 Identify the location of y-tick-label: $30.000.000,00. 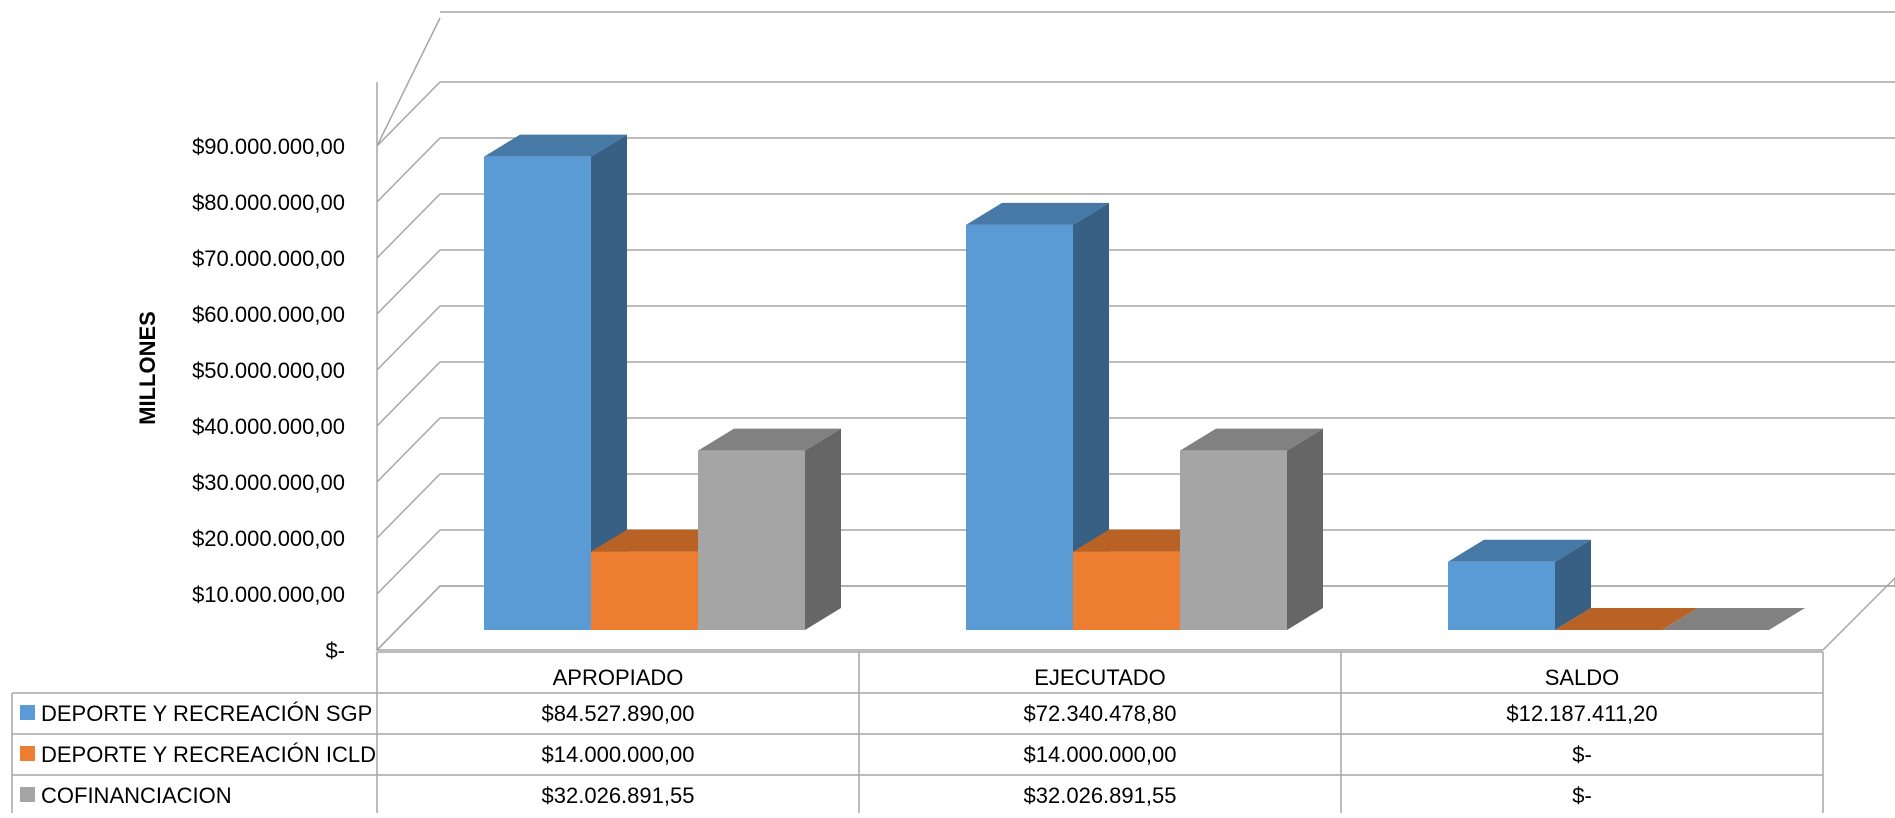
(268, 482).